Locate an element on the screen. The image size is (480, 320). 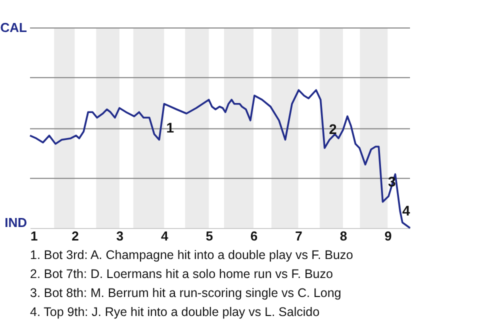
text: CAL is located at coordinates (14, 27).